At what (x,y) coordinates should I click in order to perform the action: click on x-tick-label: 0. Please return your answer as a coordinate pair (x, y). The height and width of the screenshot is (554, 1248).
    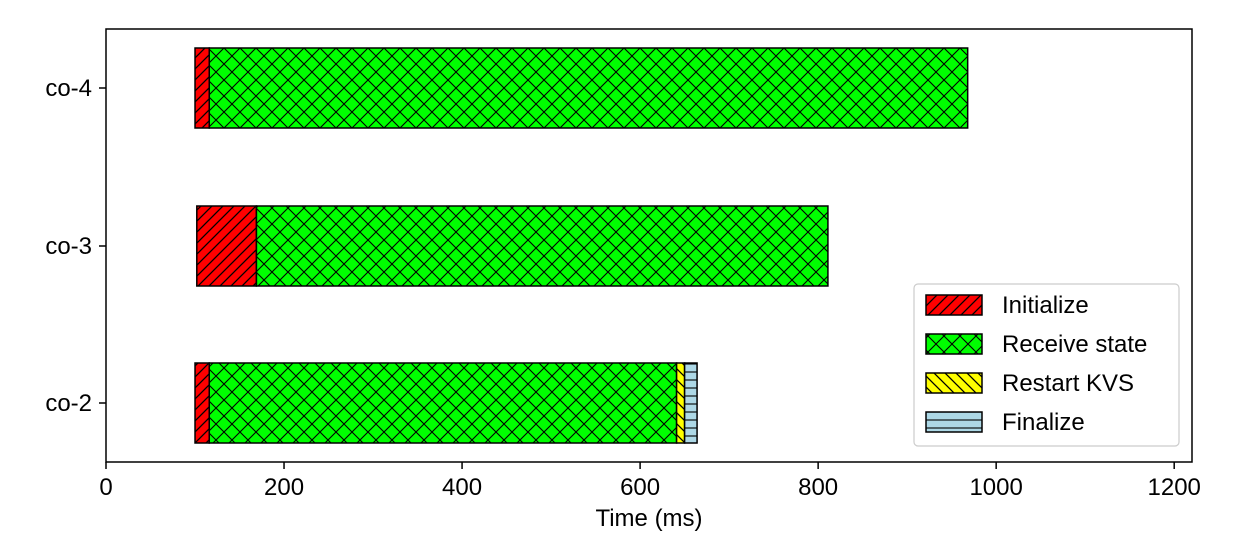
    Looking at the image, I should click on (105, 487).